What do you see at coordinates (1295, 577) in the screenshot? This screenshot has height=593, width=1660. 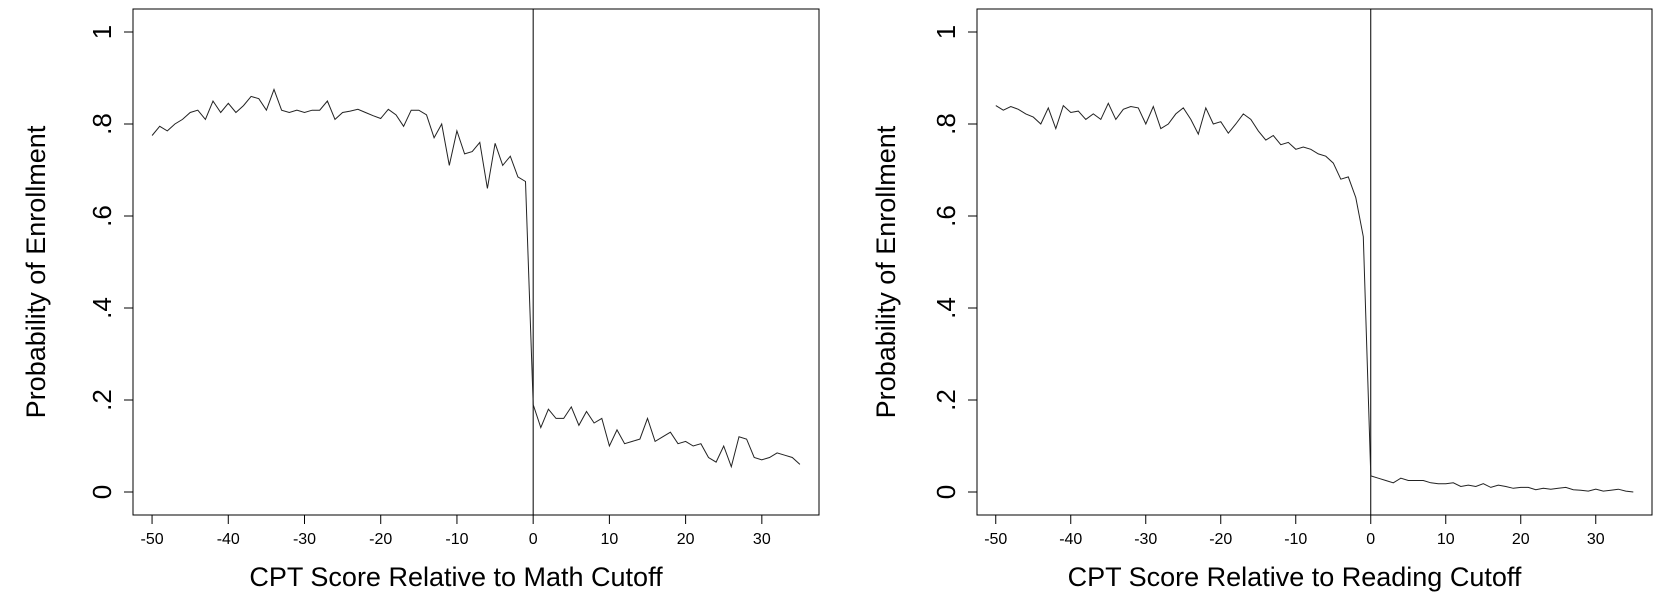 I see `x-axis-label: CPT Score Relative to Reading Cutoff` at bounding box center [1295, 577].